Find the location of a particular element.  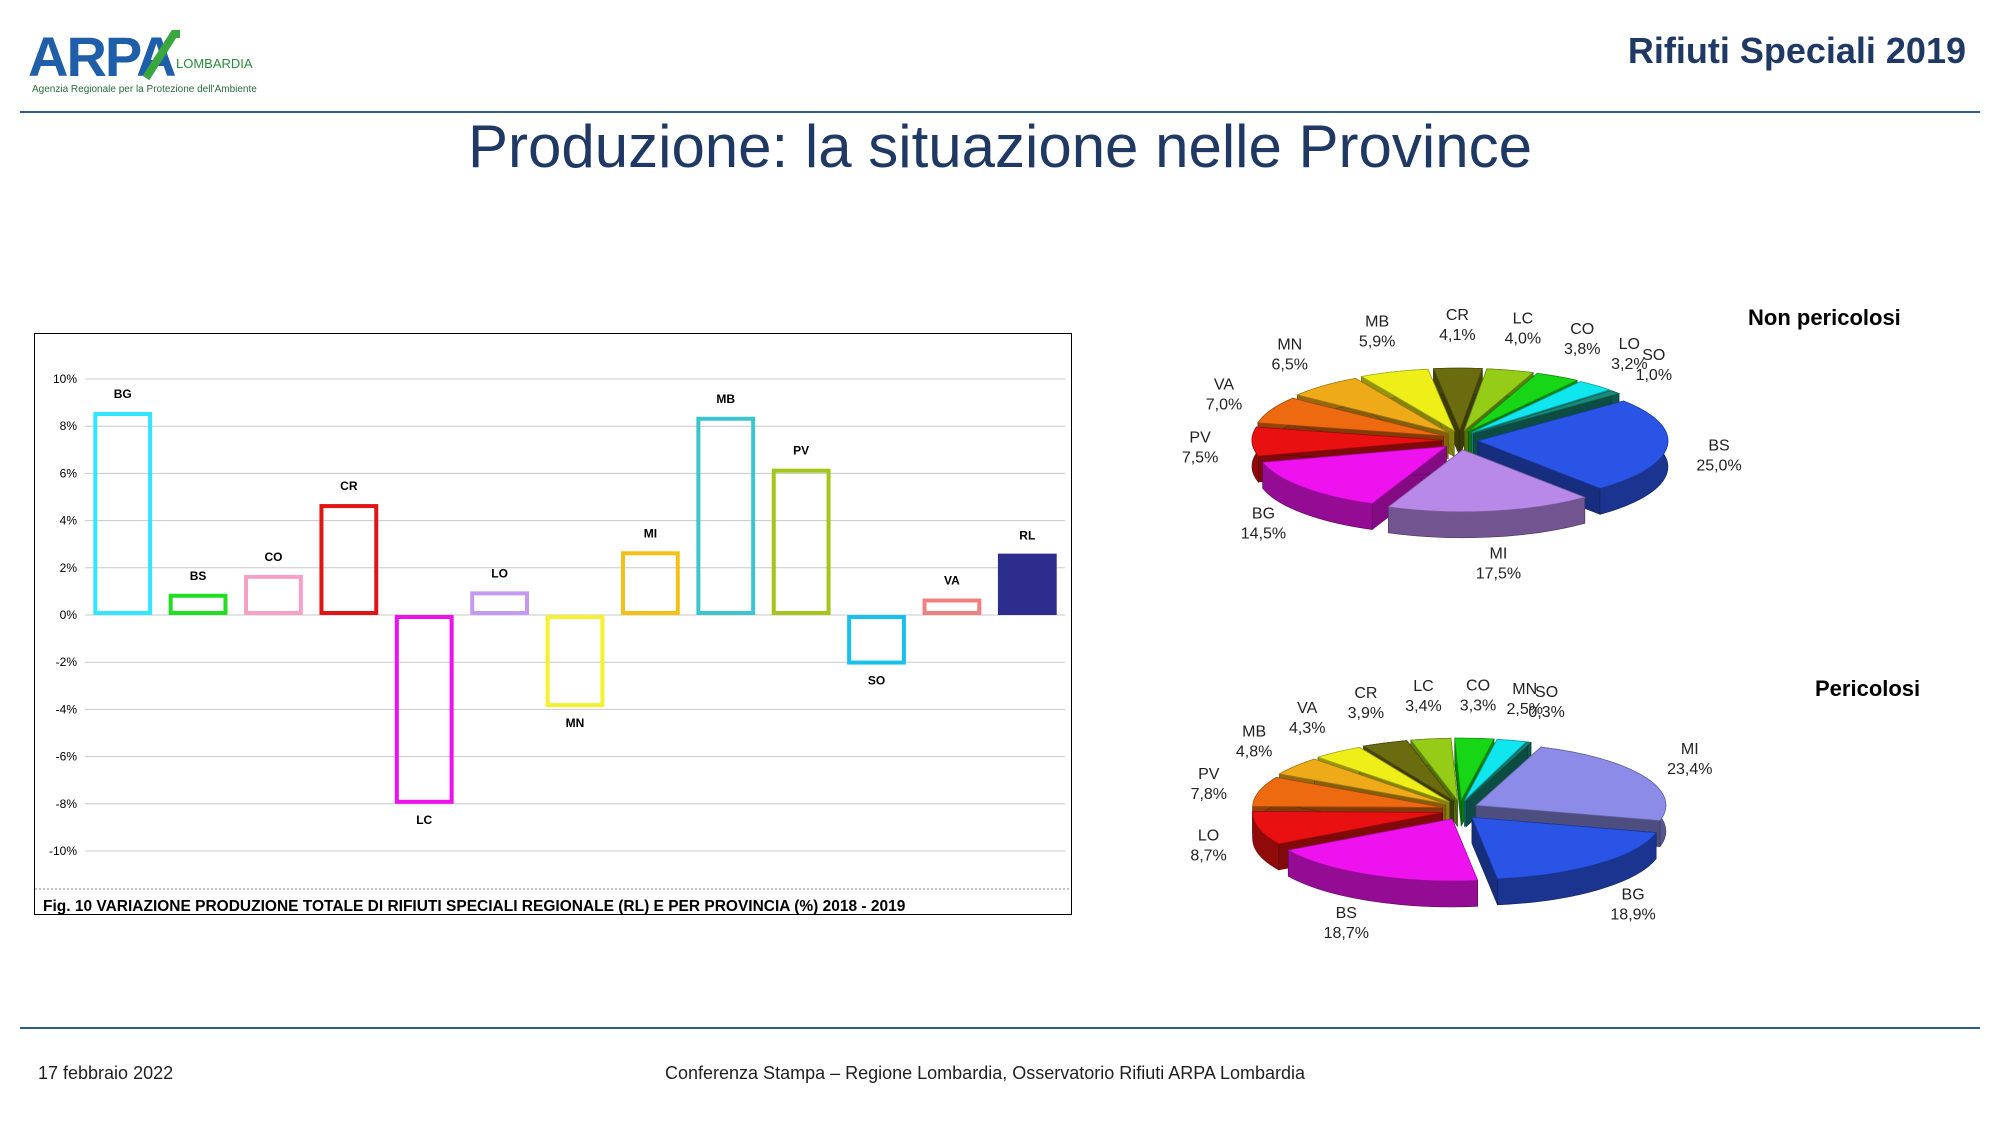

y-tick-label: 6% is located at coordinates (69, 473).